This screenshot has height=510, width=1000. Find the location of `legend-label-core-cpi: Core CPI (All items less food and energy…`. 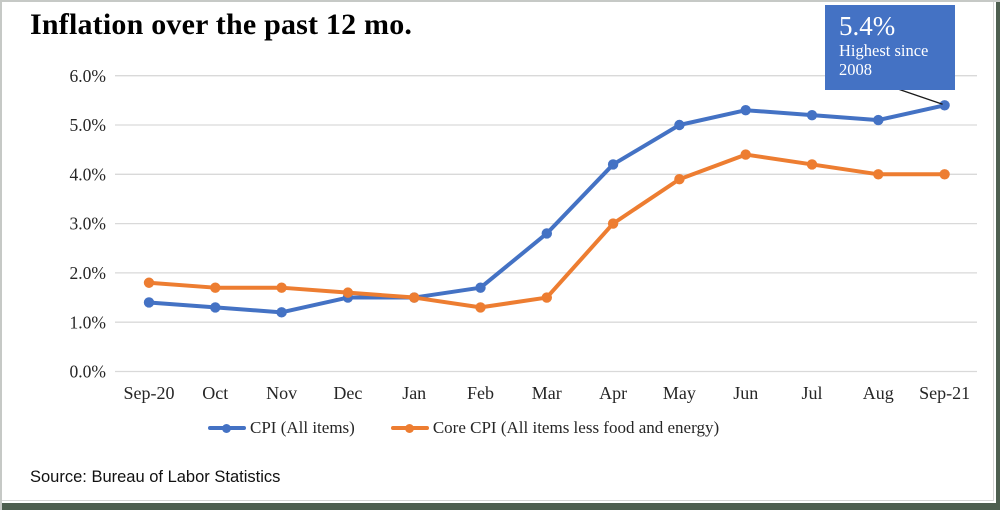

legend-label-core-cpi: Core CPI (All items less food and energy… is located at coordinates (576, 427).